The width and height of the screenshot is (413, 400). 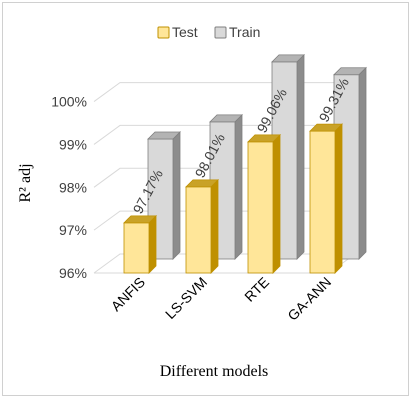 What do you see at coordinates (140, 244) in the screenshot?
I see `bar-test-anfis` at bounding box center [140, 244].